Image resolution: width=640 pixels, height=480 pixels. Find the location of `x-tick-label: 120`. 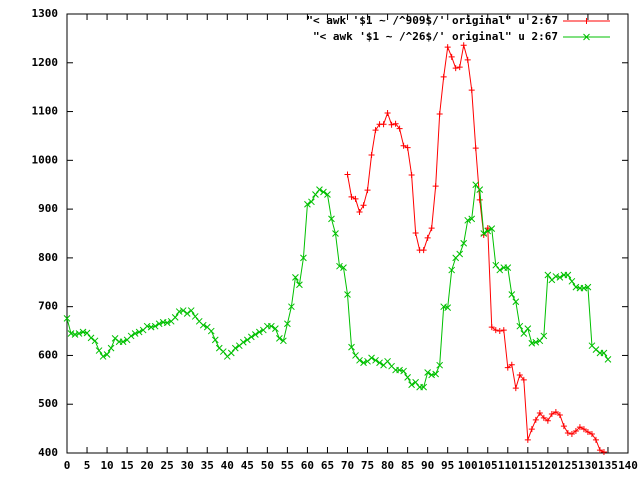

x-tick-label: 120 is located at coordinates (548, 465).